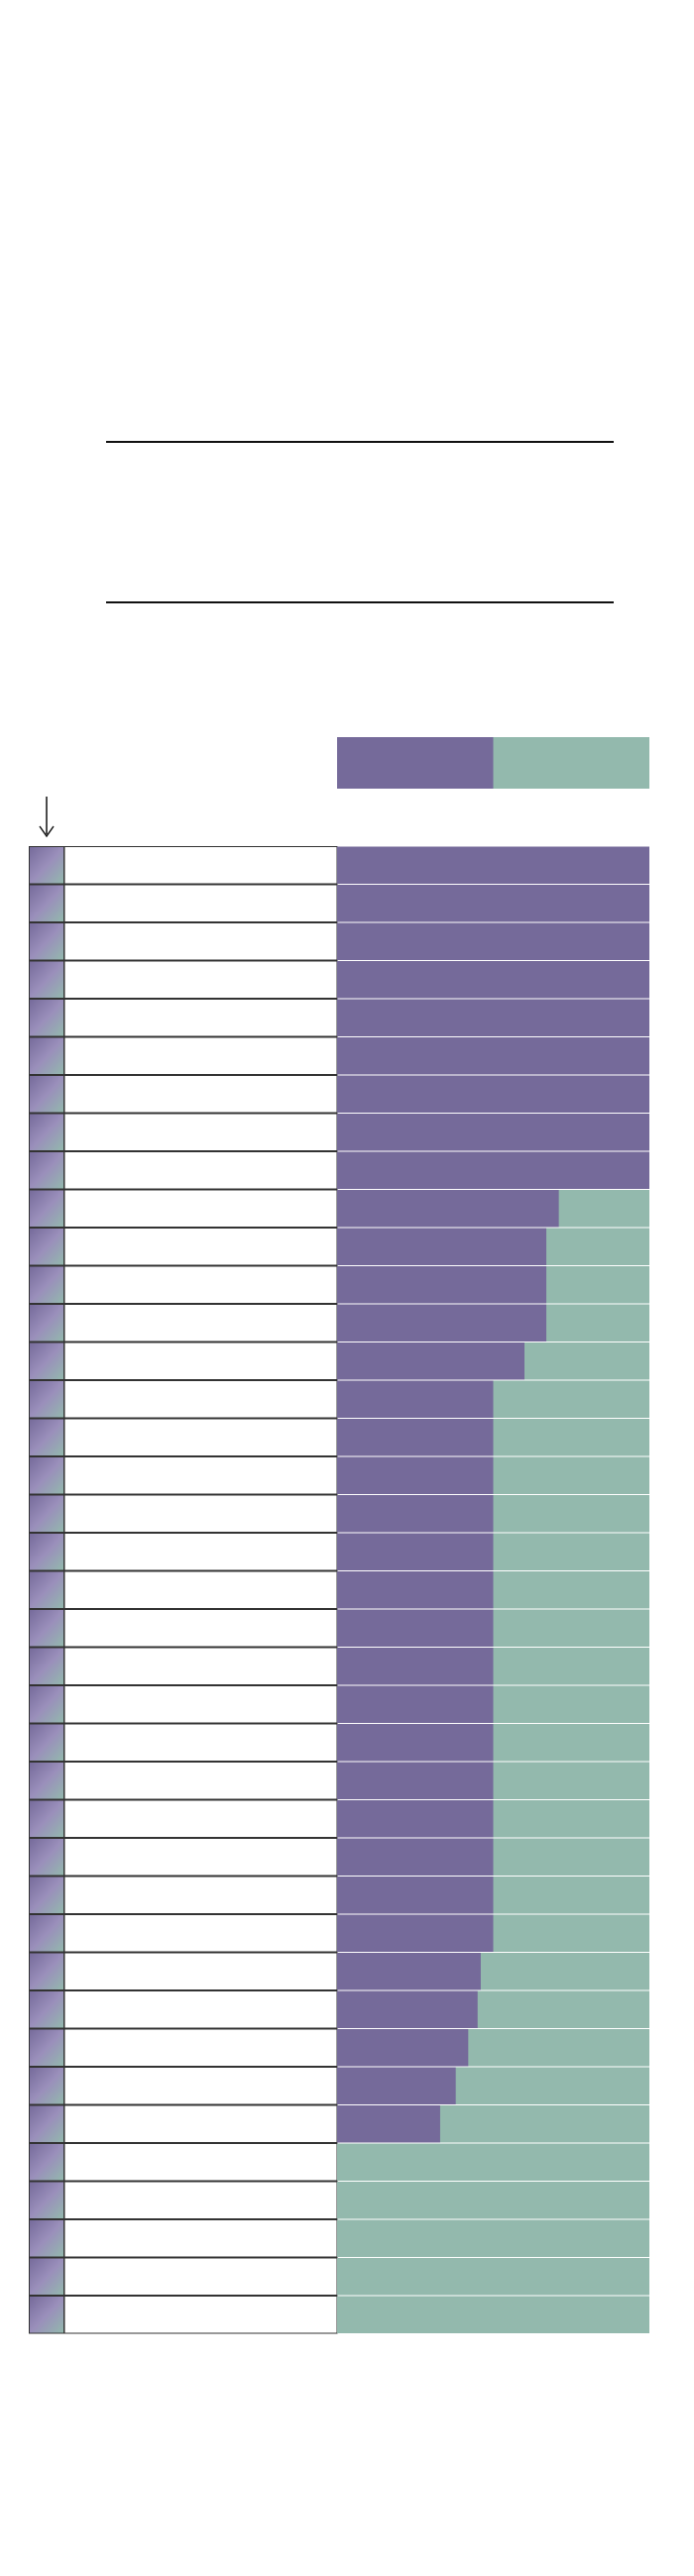 The image size is (694, 2576). I want to click on sort-arrow, so click(47, 817).